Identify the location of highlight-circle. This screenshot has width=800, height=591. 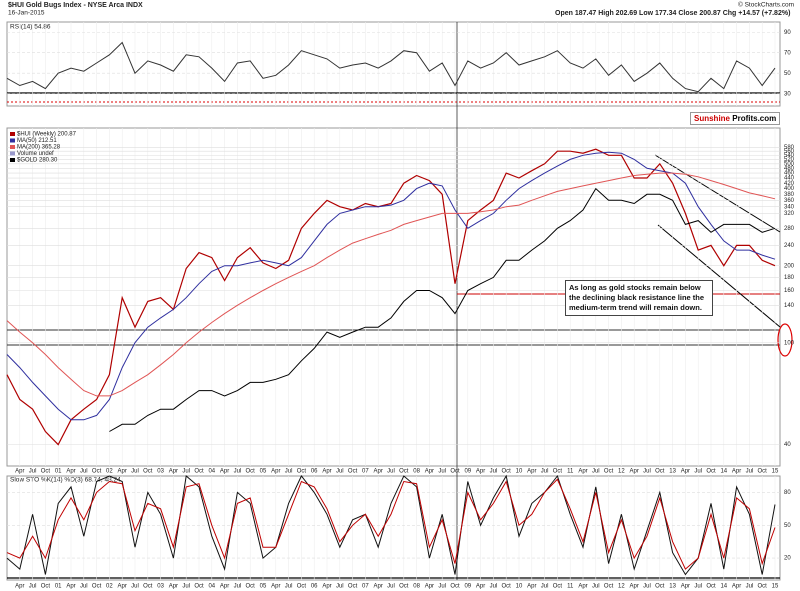
(785, 340).